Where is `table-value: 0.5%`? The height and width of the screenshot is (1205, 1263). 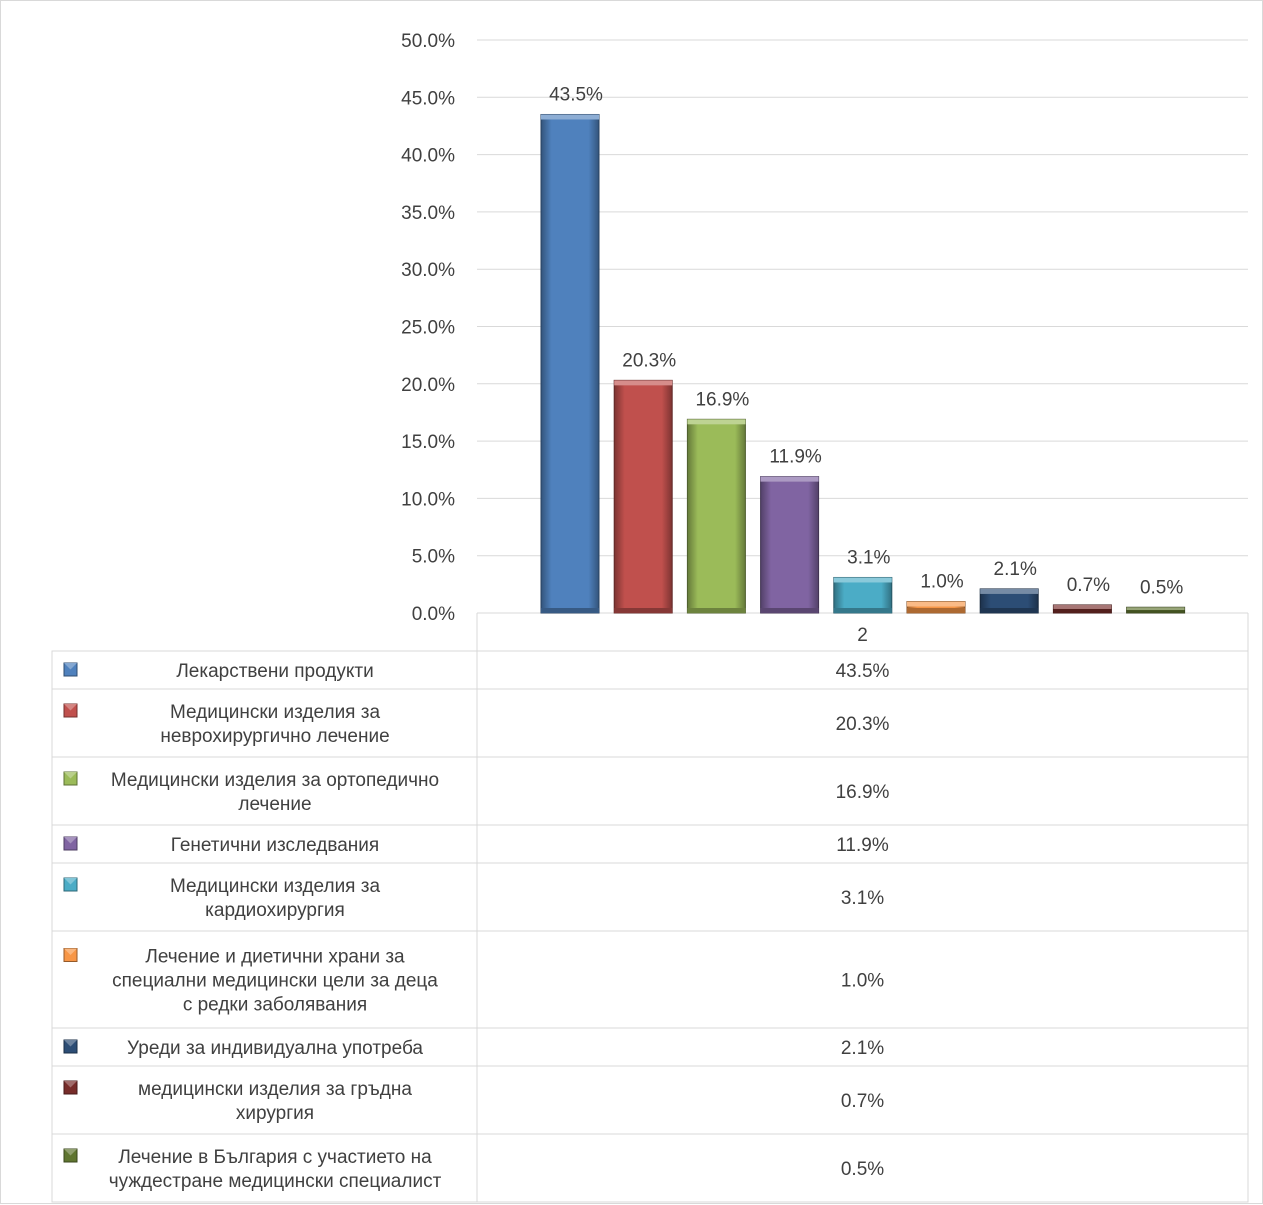
table-value: 0.5% is located at coordinates (862, 1169).